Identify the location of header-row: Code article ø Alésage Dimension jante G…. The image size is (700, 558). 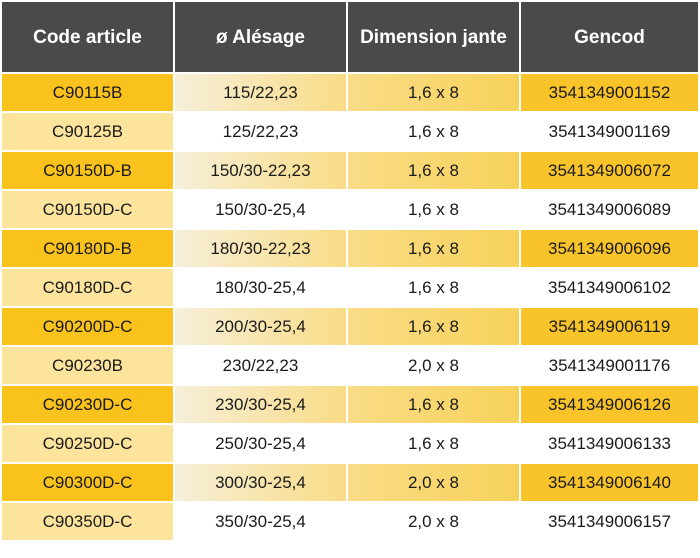
(350, 37).